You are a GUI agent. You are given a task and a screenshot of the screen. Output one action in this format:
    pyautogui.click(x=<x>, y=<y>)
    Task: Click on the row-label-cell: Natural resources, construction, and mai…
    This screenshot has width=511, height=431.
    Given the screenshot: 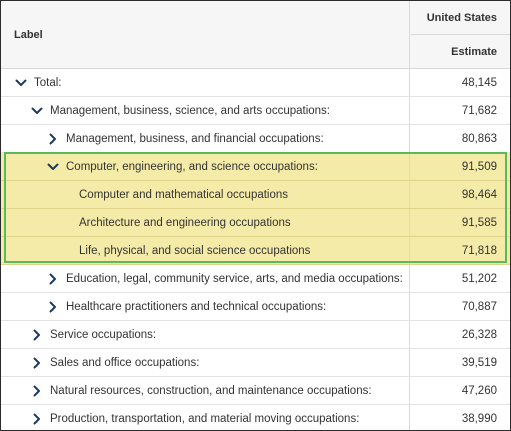 What is the action you would take?
    pyautogui.click(x=205, y=390)
    